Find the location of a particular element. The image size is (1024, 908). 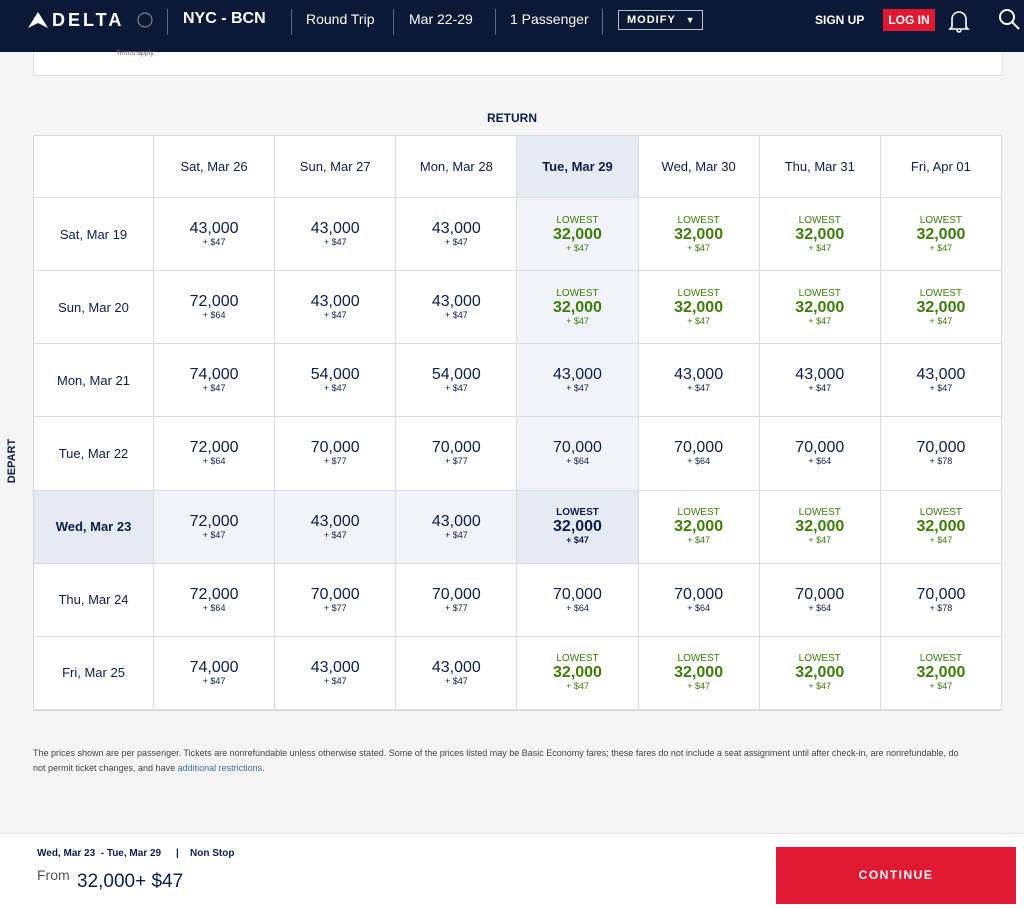

log-in: LOG IN is located at coordinates (909, 20).